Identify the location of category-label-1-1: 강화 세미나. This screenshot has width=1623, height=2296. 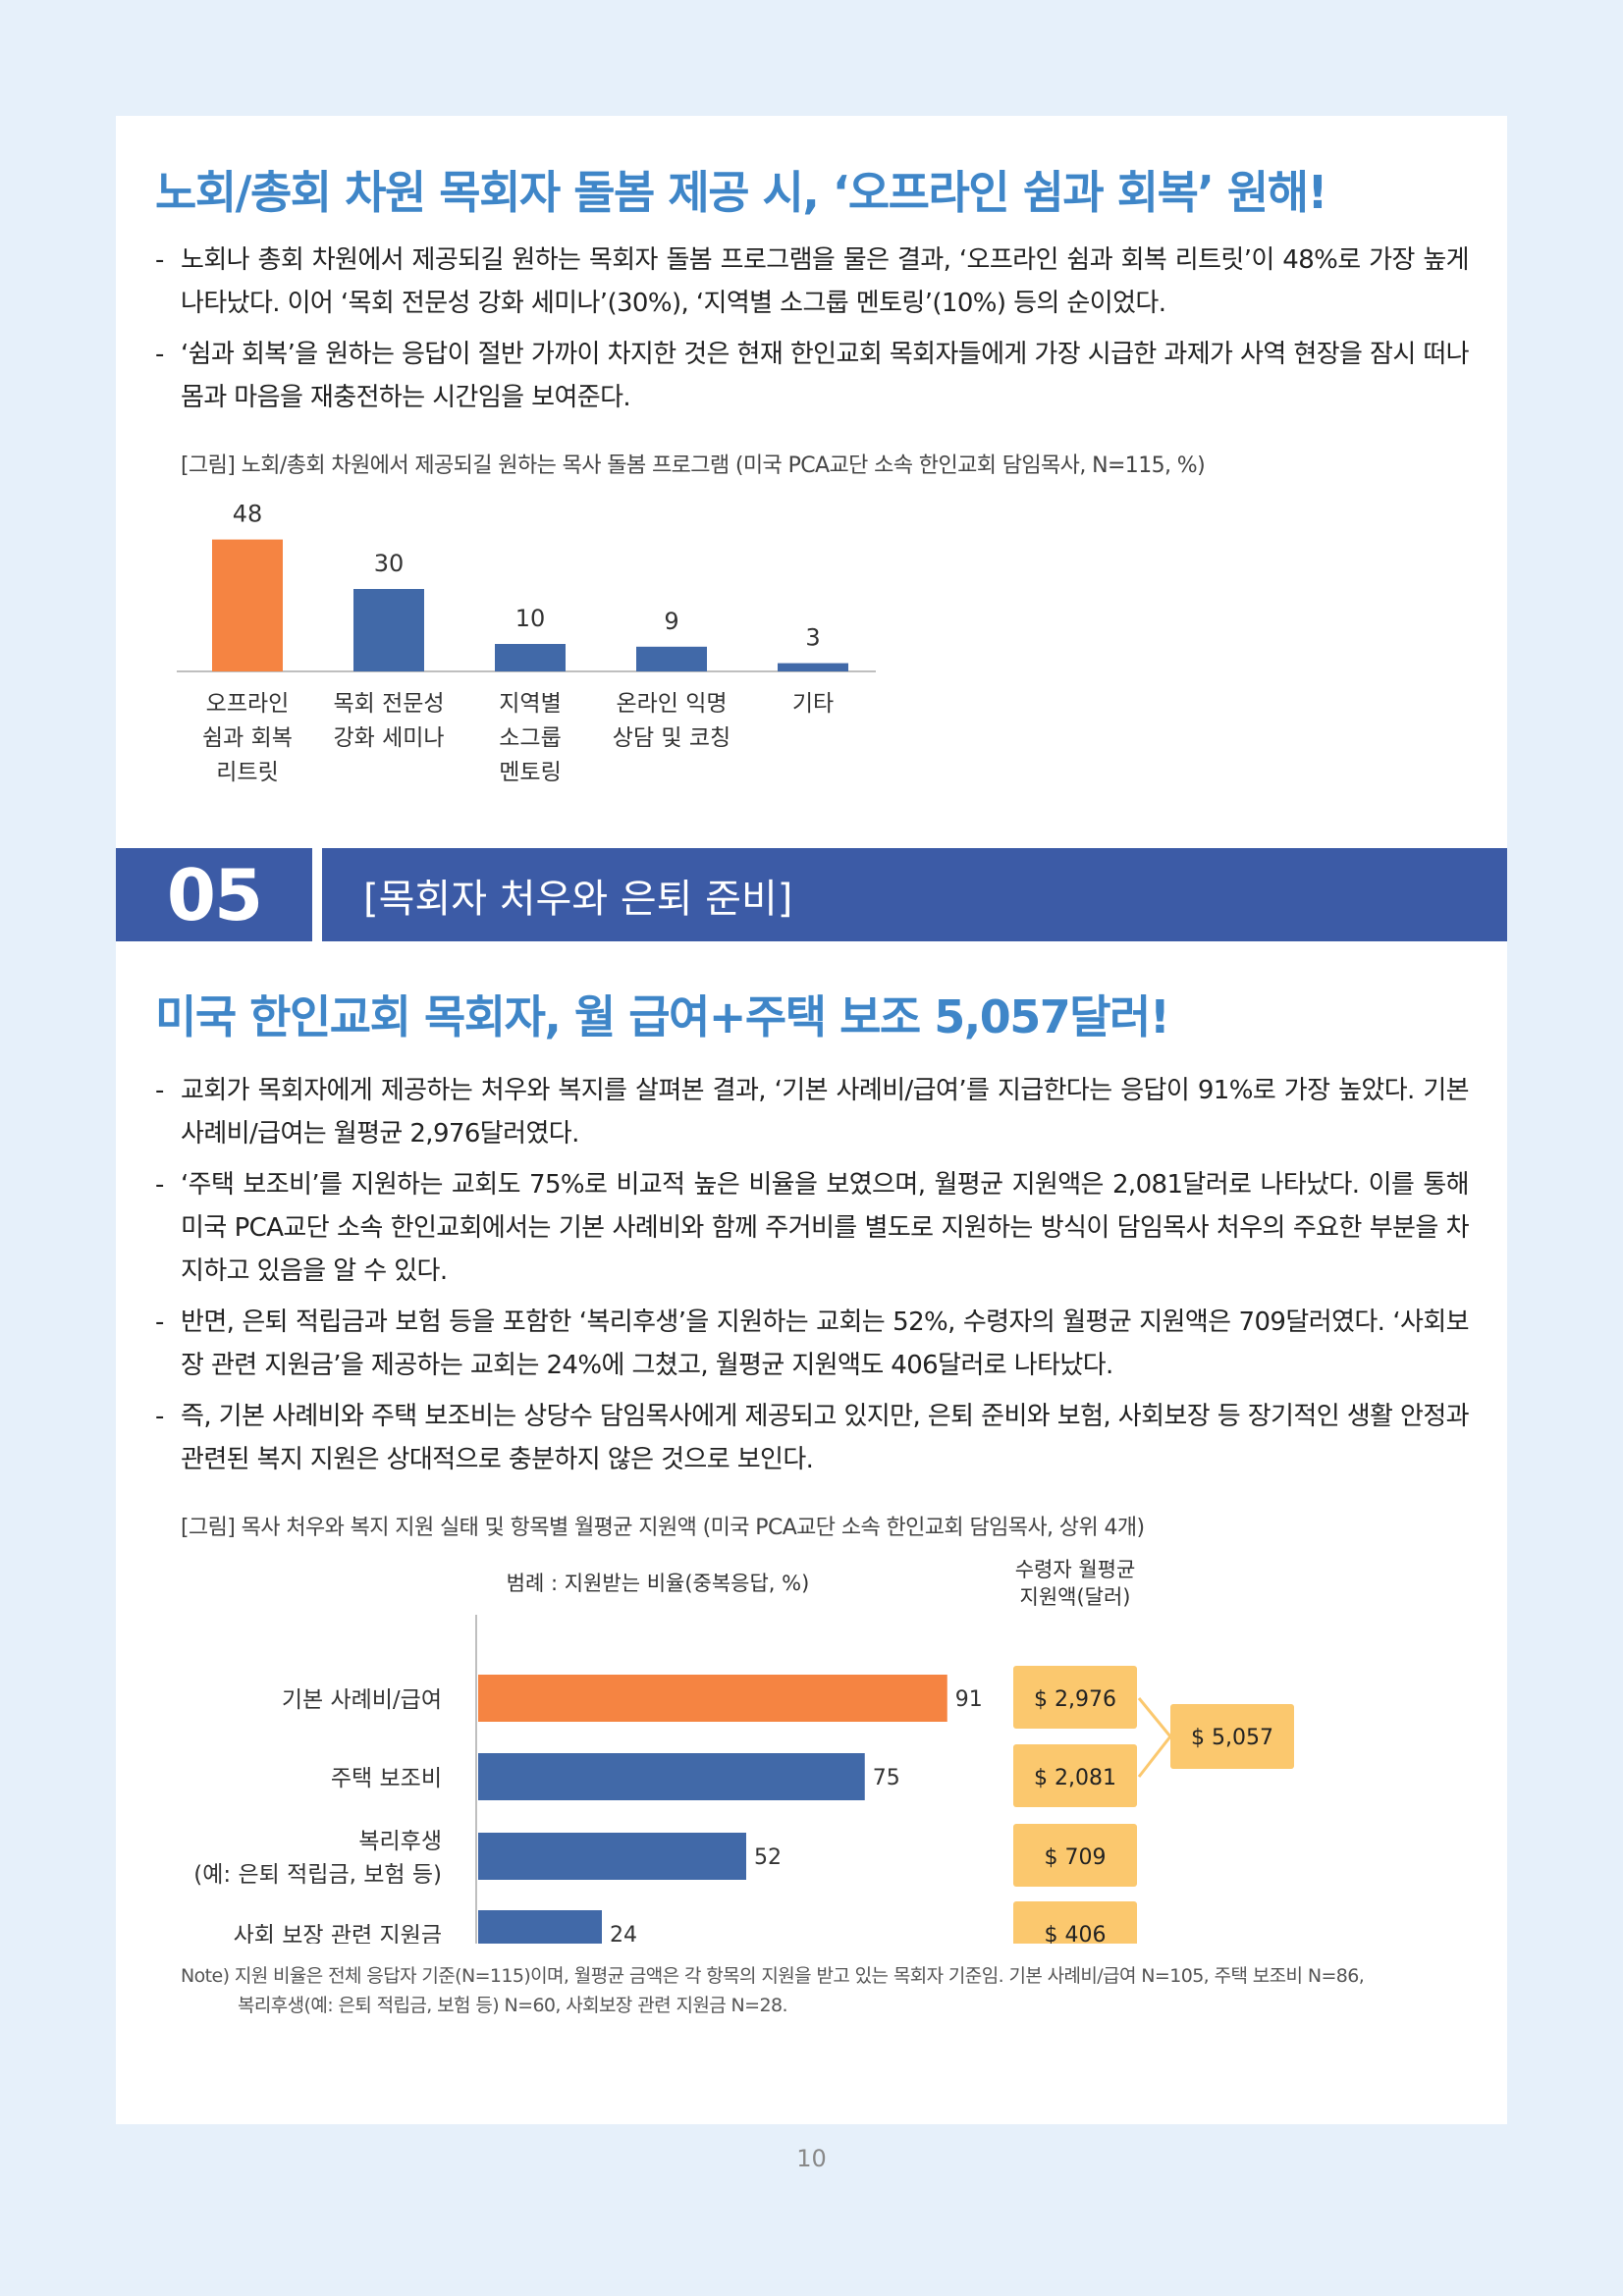
(389, 738).